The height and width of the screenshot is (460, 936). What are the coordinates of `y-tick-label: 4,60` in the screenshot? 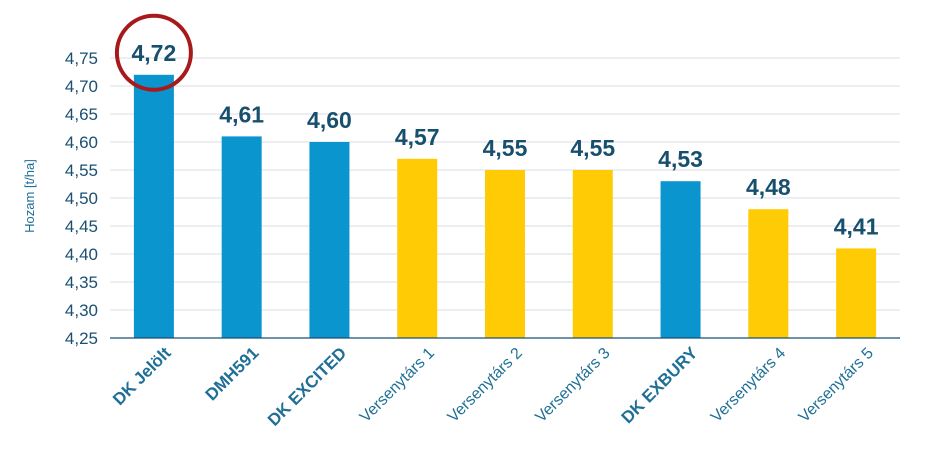 It's located at (81, 142).